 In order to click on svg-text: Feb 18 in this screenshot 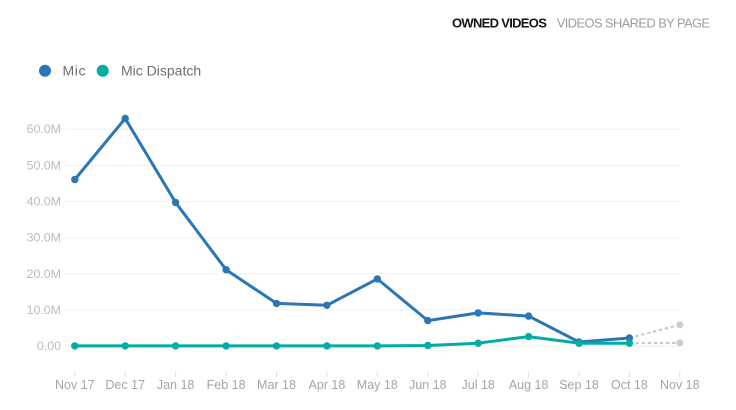, I will do `click(226, 385)`.